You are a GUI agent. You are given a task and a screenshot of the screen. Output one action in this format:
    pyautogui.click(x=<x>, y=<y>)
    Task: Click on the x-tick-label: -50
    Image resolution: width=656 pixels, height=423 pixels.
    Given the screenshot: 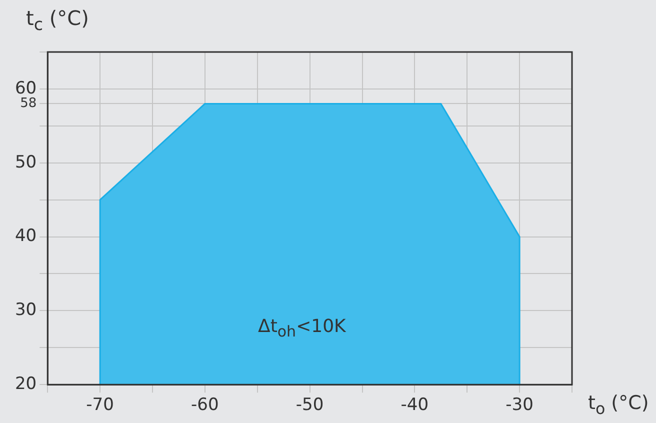 What is the action you would take?
    pyautogui.click(x=310, y=405)
    